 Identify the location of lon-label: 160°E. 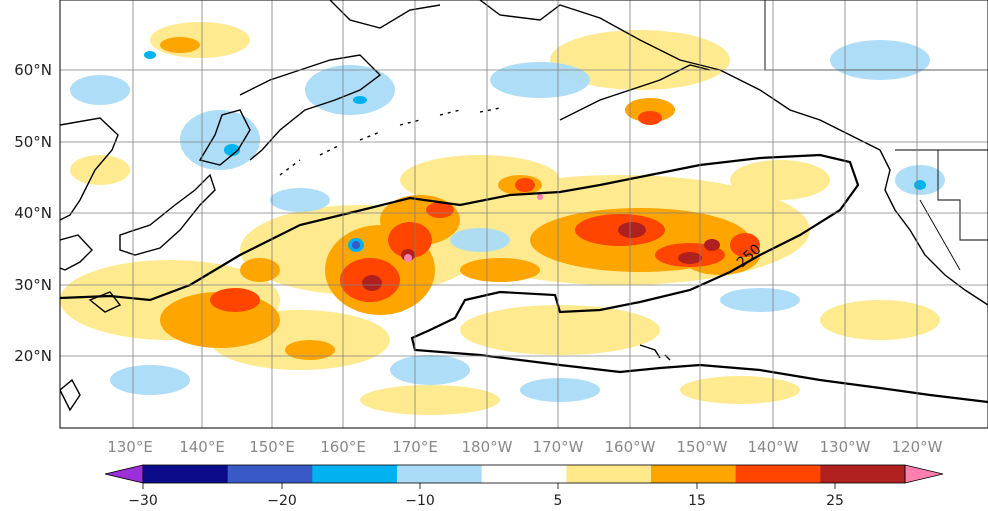
(343, 447).